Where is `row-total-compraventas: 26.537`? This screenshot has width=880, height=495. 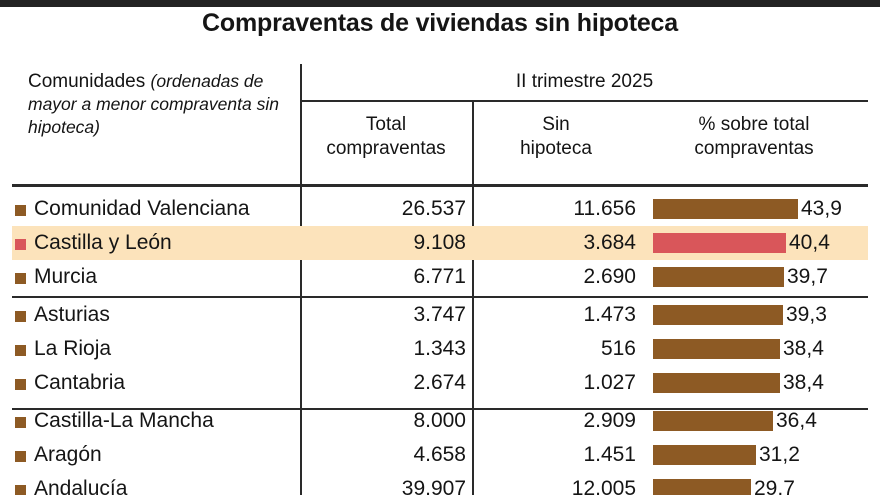
row-total-compraventas: 26.537 is located at coordinates (433, 208).